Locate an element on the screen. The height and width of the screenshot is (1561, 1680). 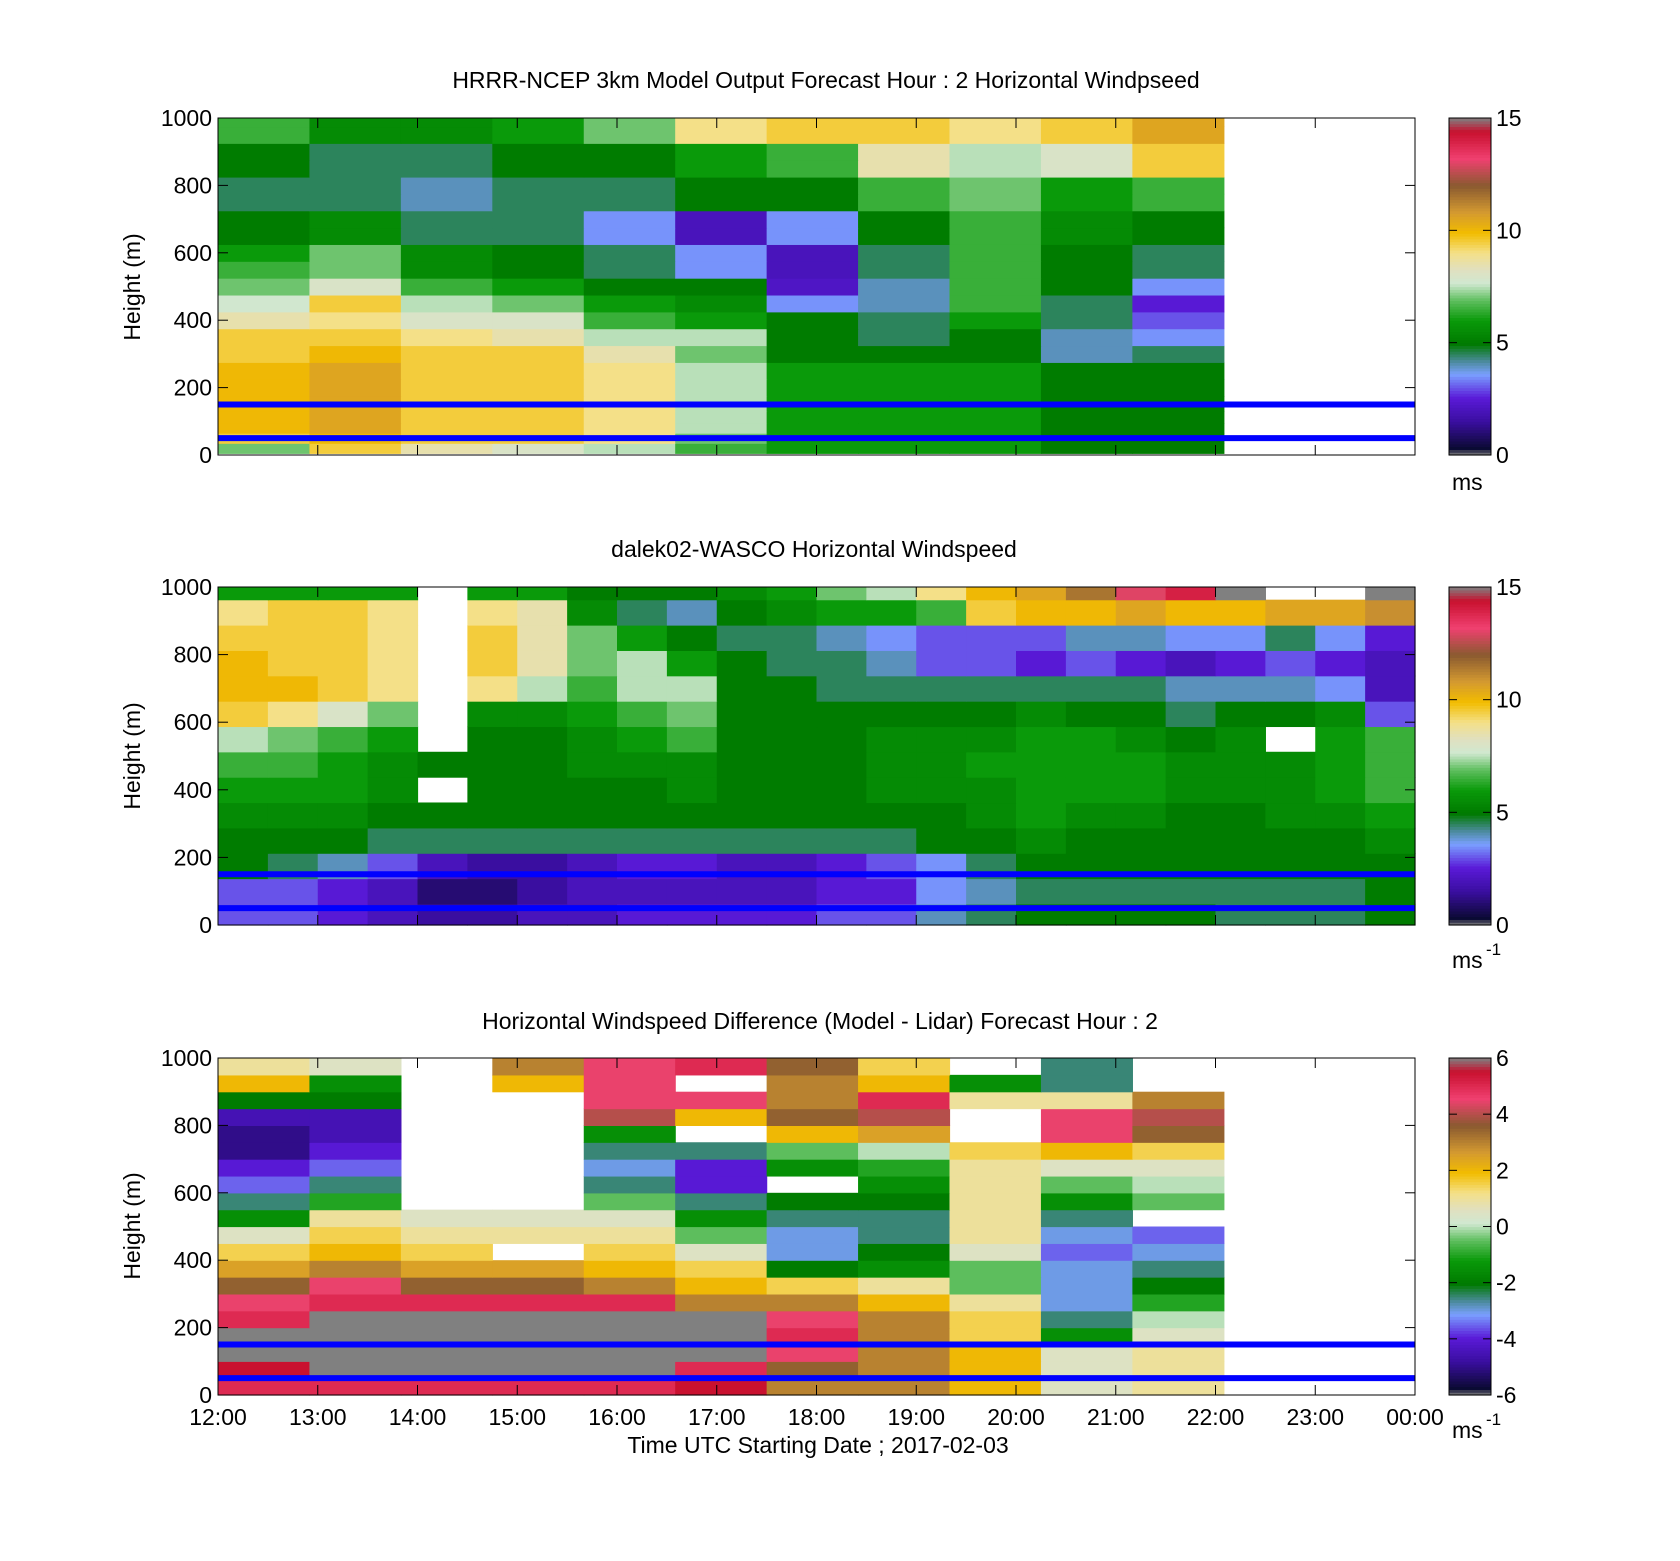
colorbar-tick-label: 15 is located at coordinates (1509, 118).